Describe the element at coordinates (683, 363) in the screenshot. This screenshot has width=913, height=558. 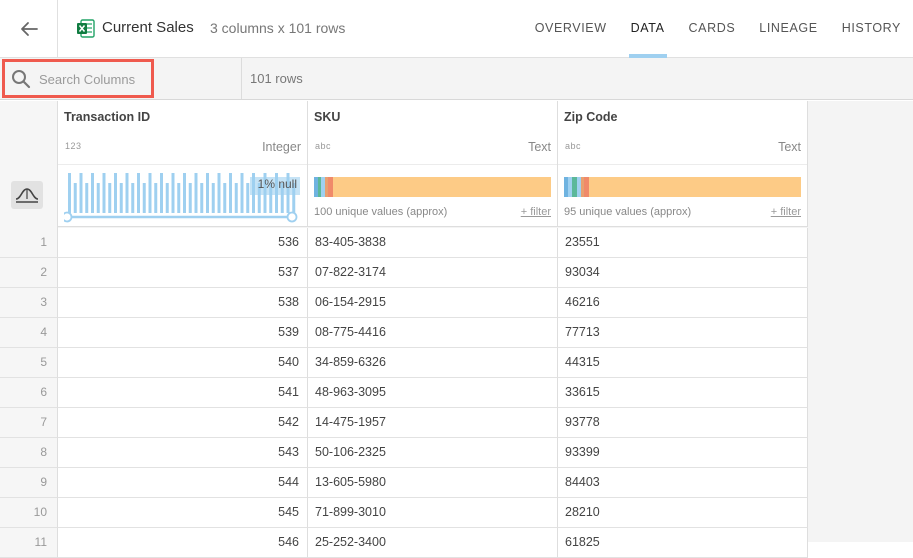
I see `zip-code-cell: 44315` at that location.